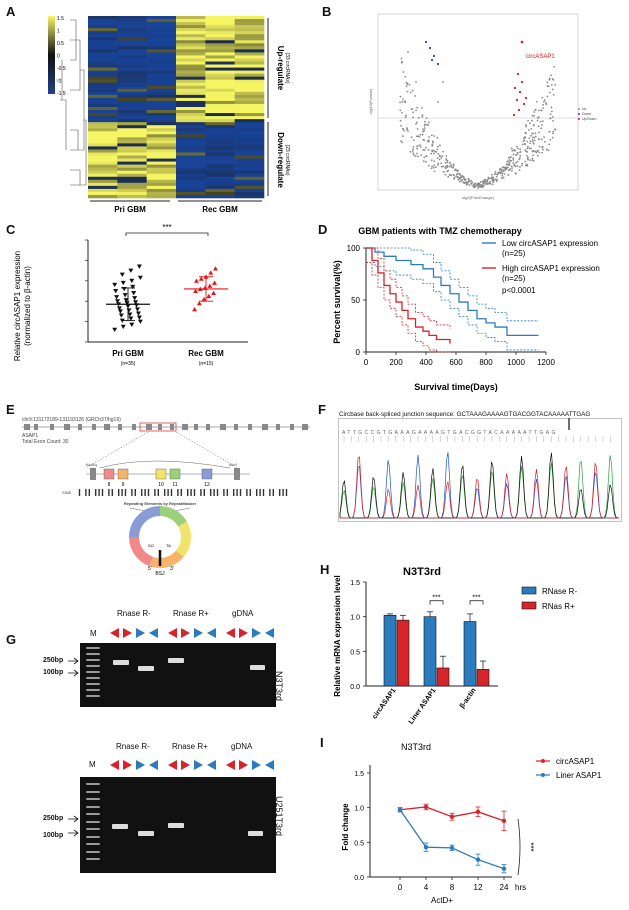  What do you see at coordinates (456, 387) in the screenshot?
I see `survival-xlabel: Survival time(Days)` at bounding box center [456, 387].